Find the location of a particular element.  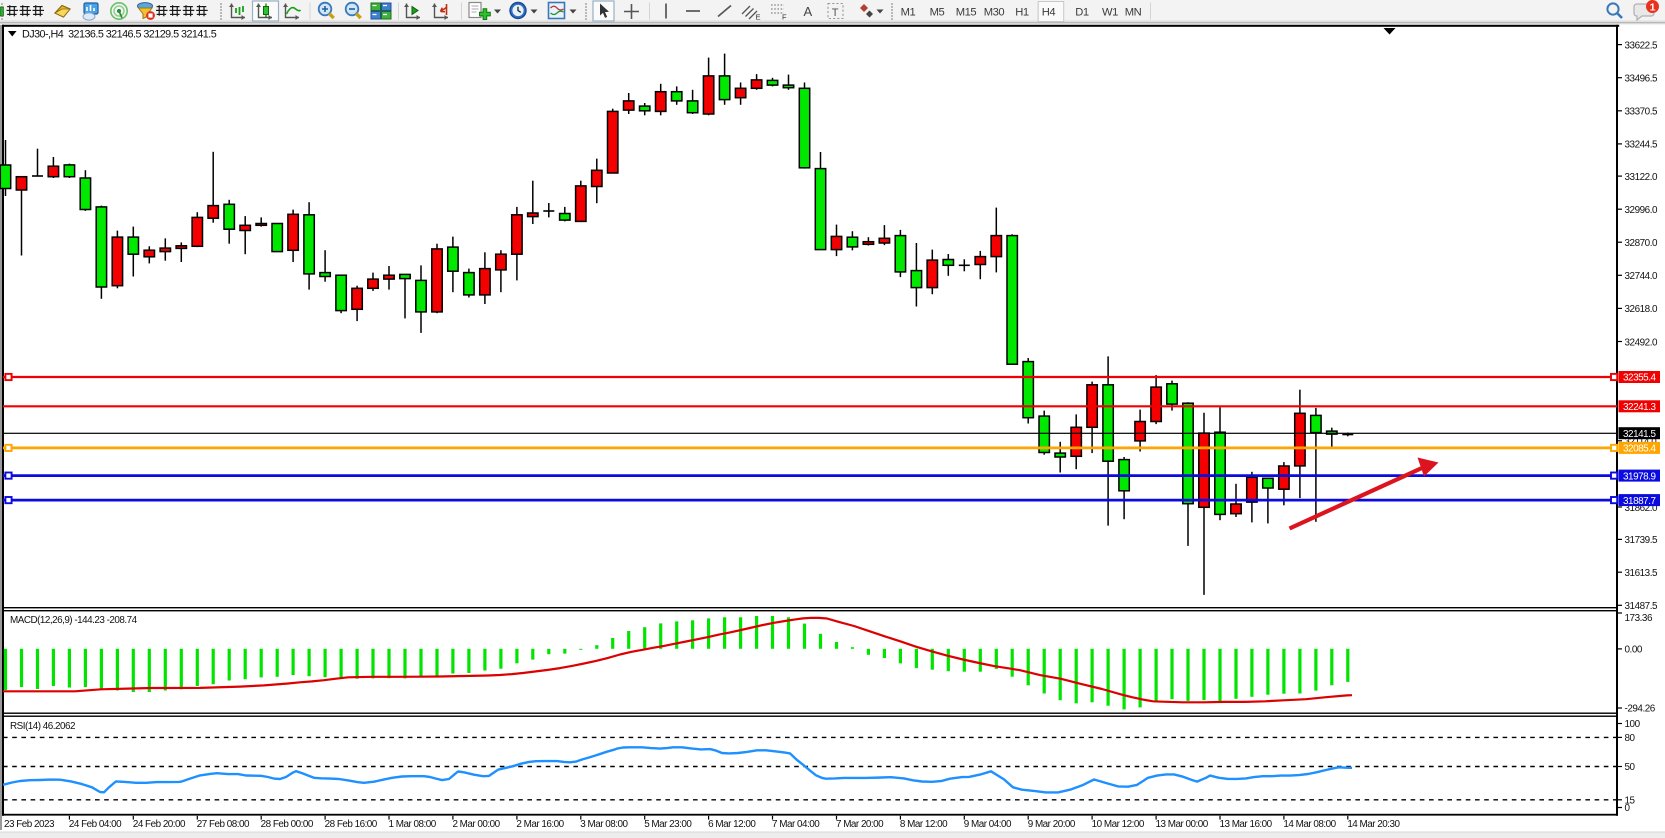

svg-text: 13 Mar 16:00 is located at coordinates (1245, 824).